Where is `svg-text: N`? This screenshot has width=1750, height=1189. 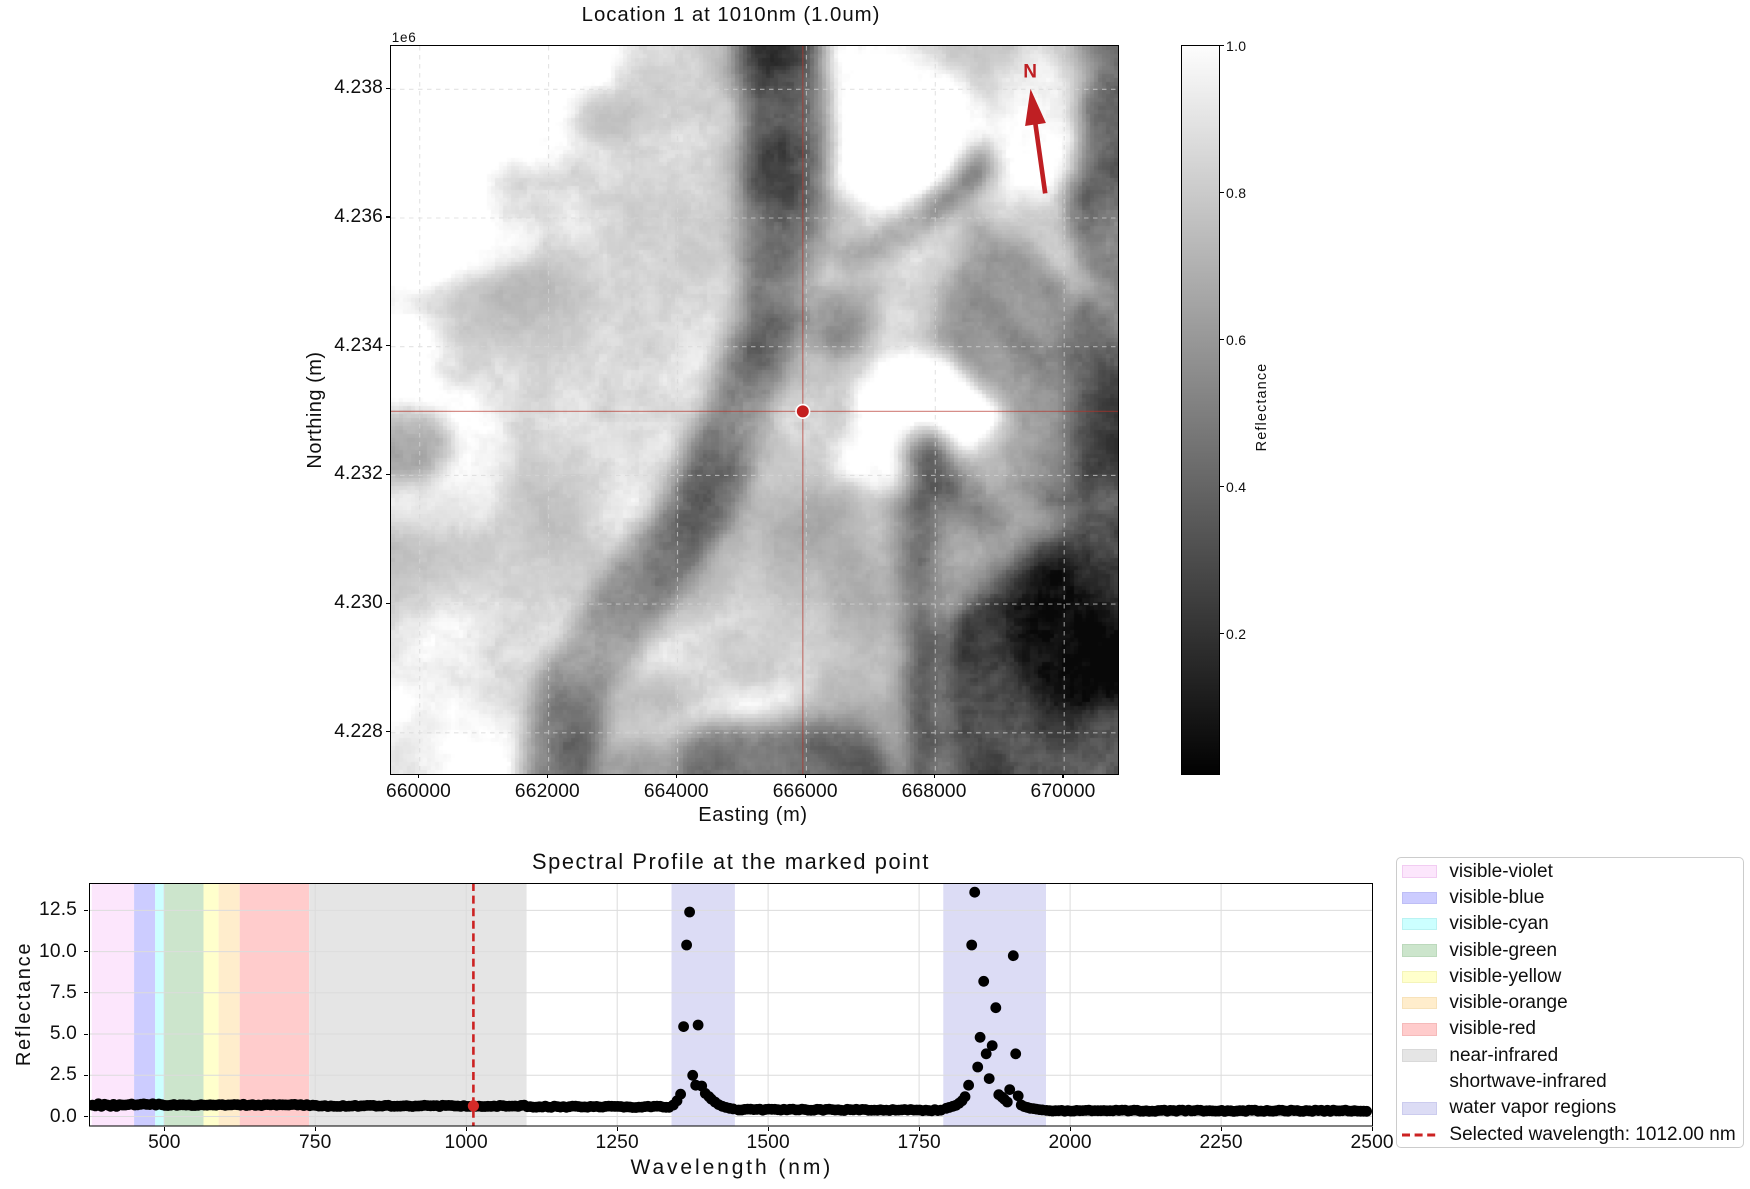
svg-text: N is located at coordinates (1030, 72).